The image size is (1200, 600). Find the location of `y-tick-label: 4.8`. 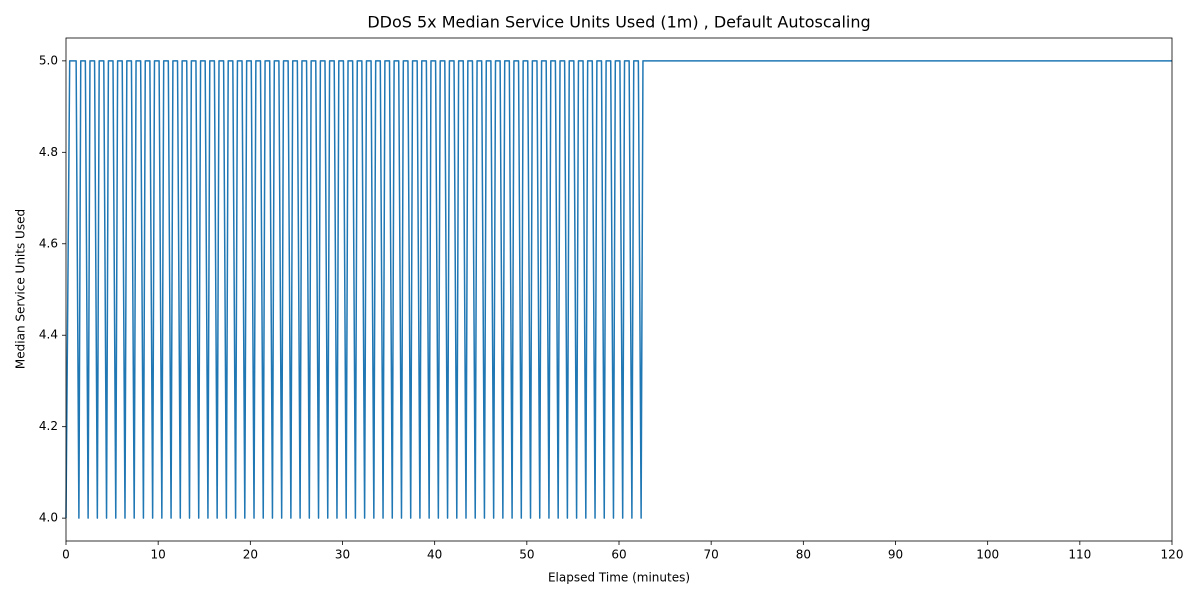

y-tick-label: 4.8 is located at coordinates (48, 152).